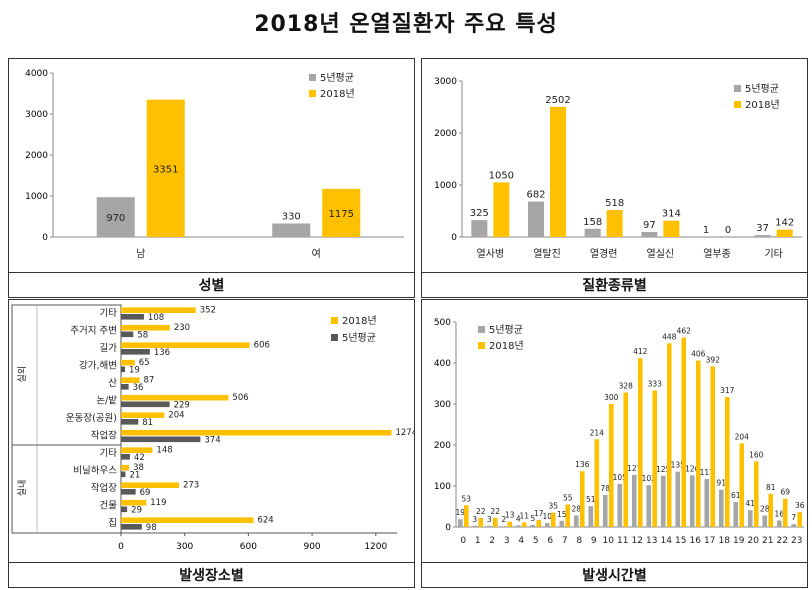  Describe the element at coordinates (442, 446) in the screenshot. I see `y-tick-label: 200` at that location.